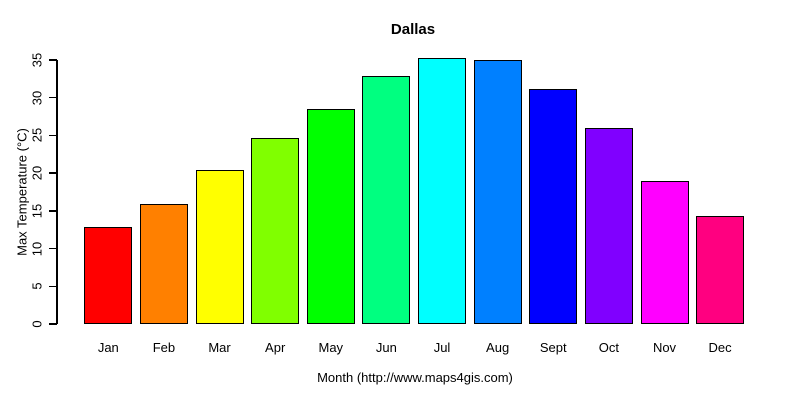  What do you see at coordinates (608, 226) in the screenshot?
I see `bar-oct` at bounding box center [608, 226].